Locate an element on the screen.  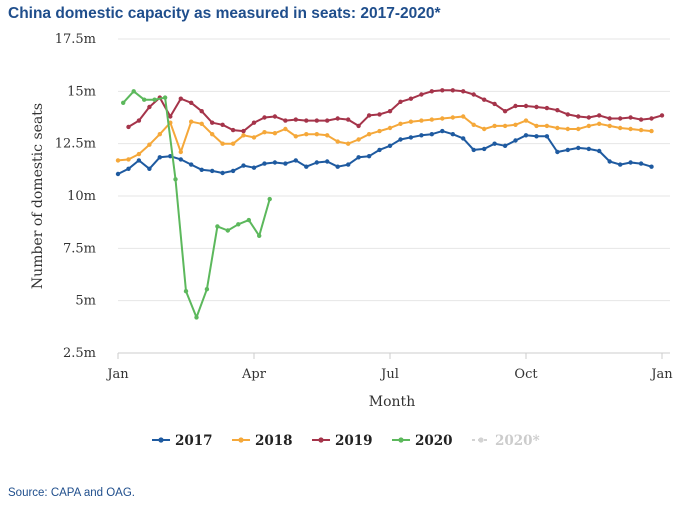
x-axis: Jan Apr Jul Oct Jan is located at coordinates (389, 367).